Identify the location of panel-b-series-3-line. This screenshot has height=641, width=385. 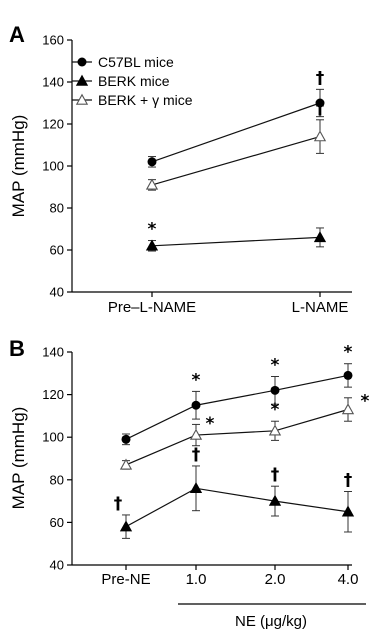
(237, 507).